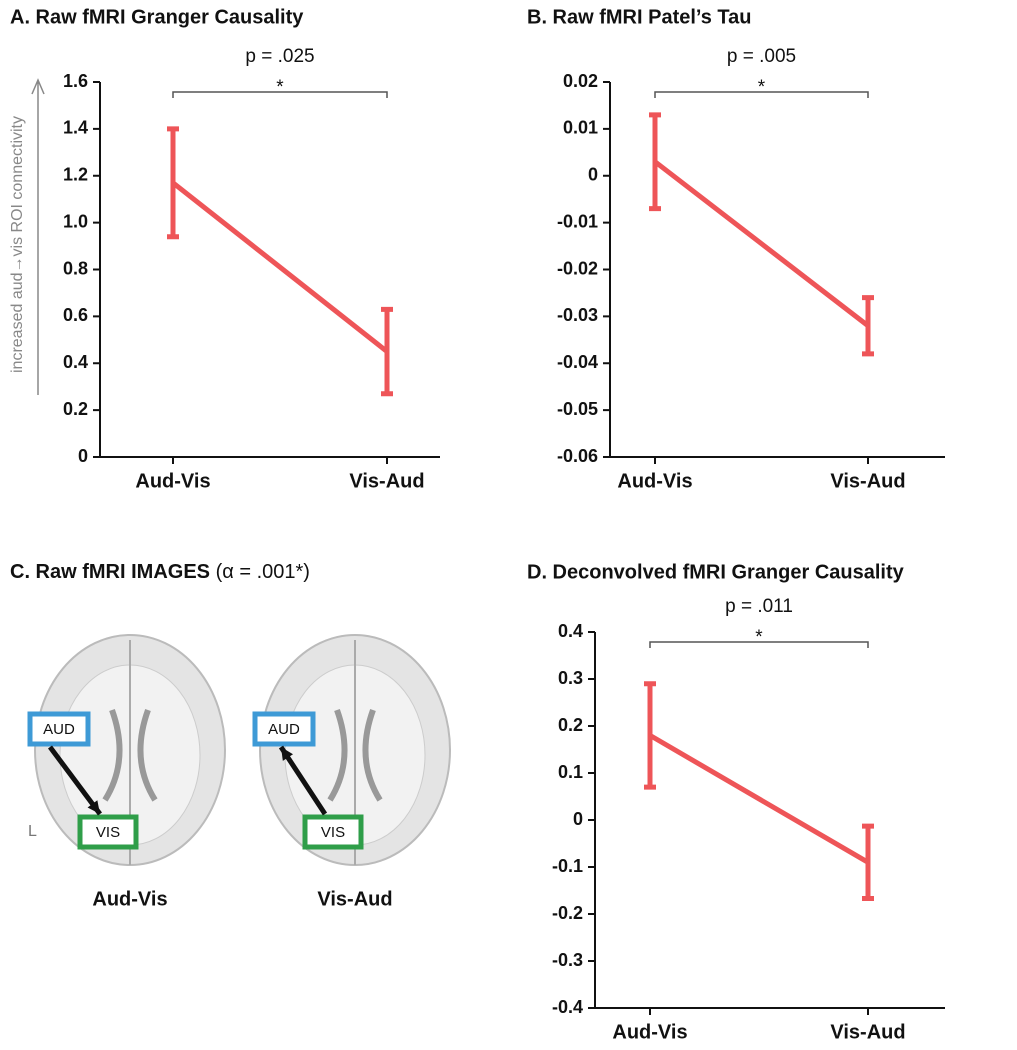  Describe the element at coordinates (32, 831) in the screenshot. I see `side-label: L` at that location.